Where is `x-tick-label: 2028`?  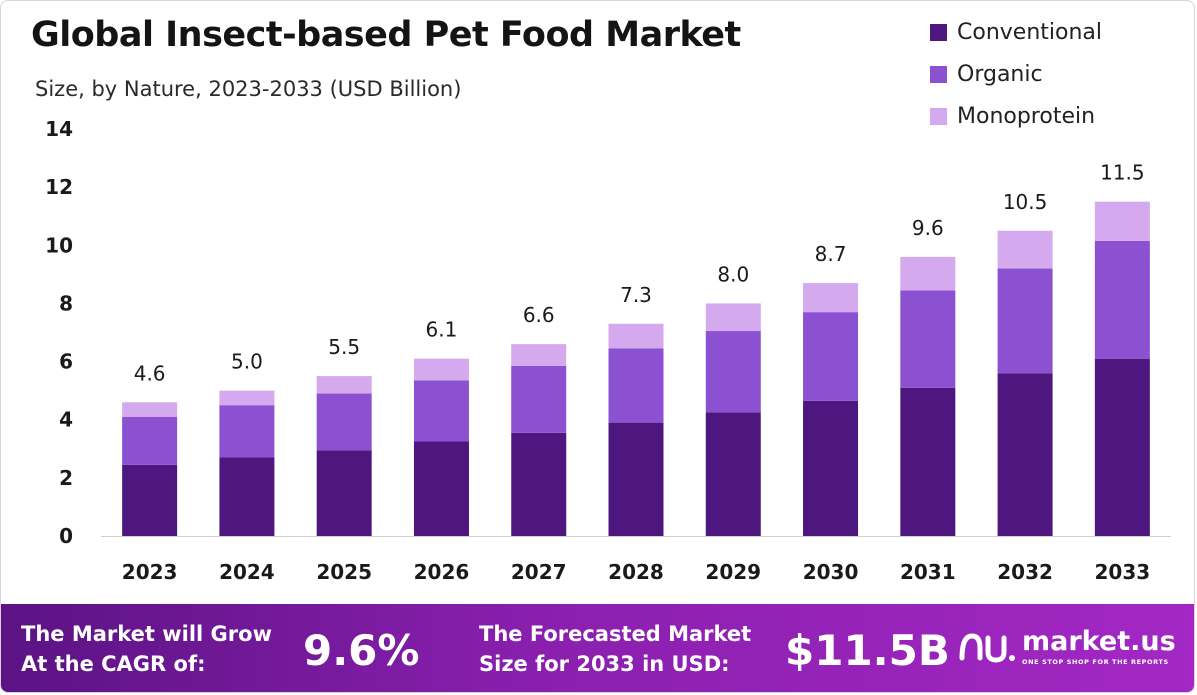 x-tick-label: 2028 is located at coordinates (636, 572).